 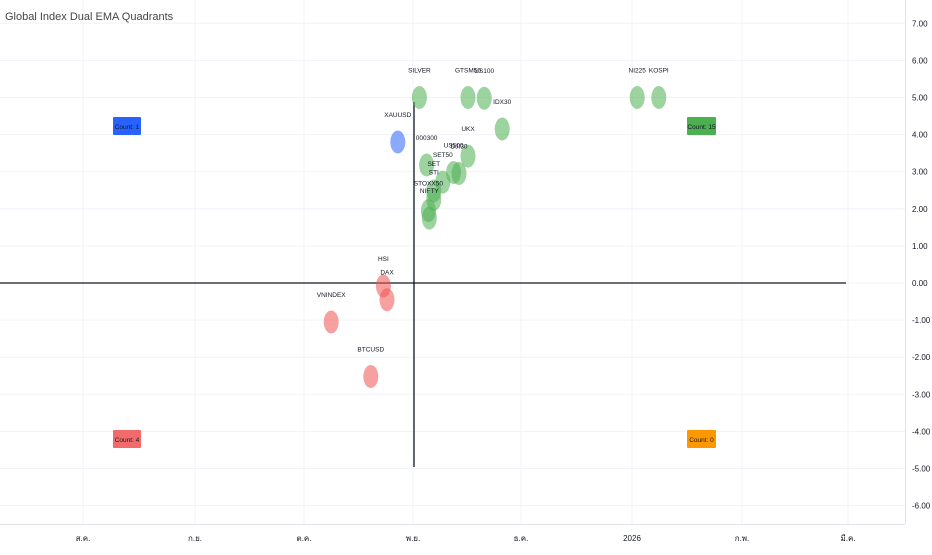 I want to click on point-label: SET, so click(x=433, y=164).